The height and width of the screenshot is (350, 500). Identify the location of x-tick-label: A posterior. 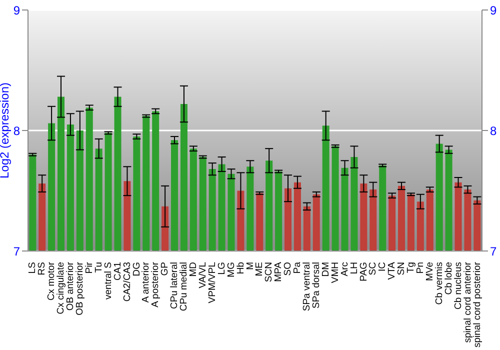
(156, 285).